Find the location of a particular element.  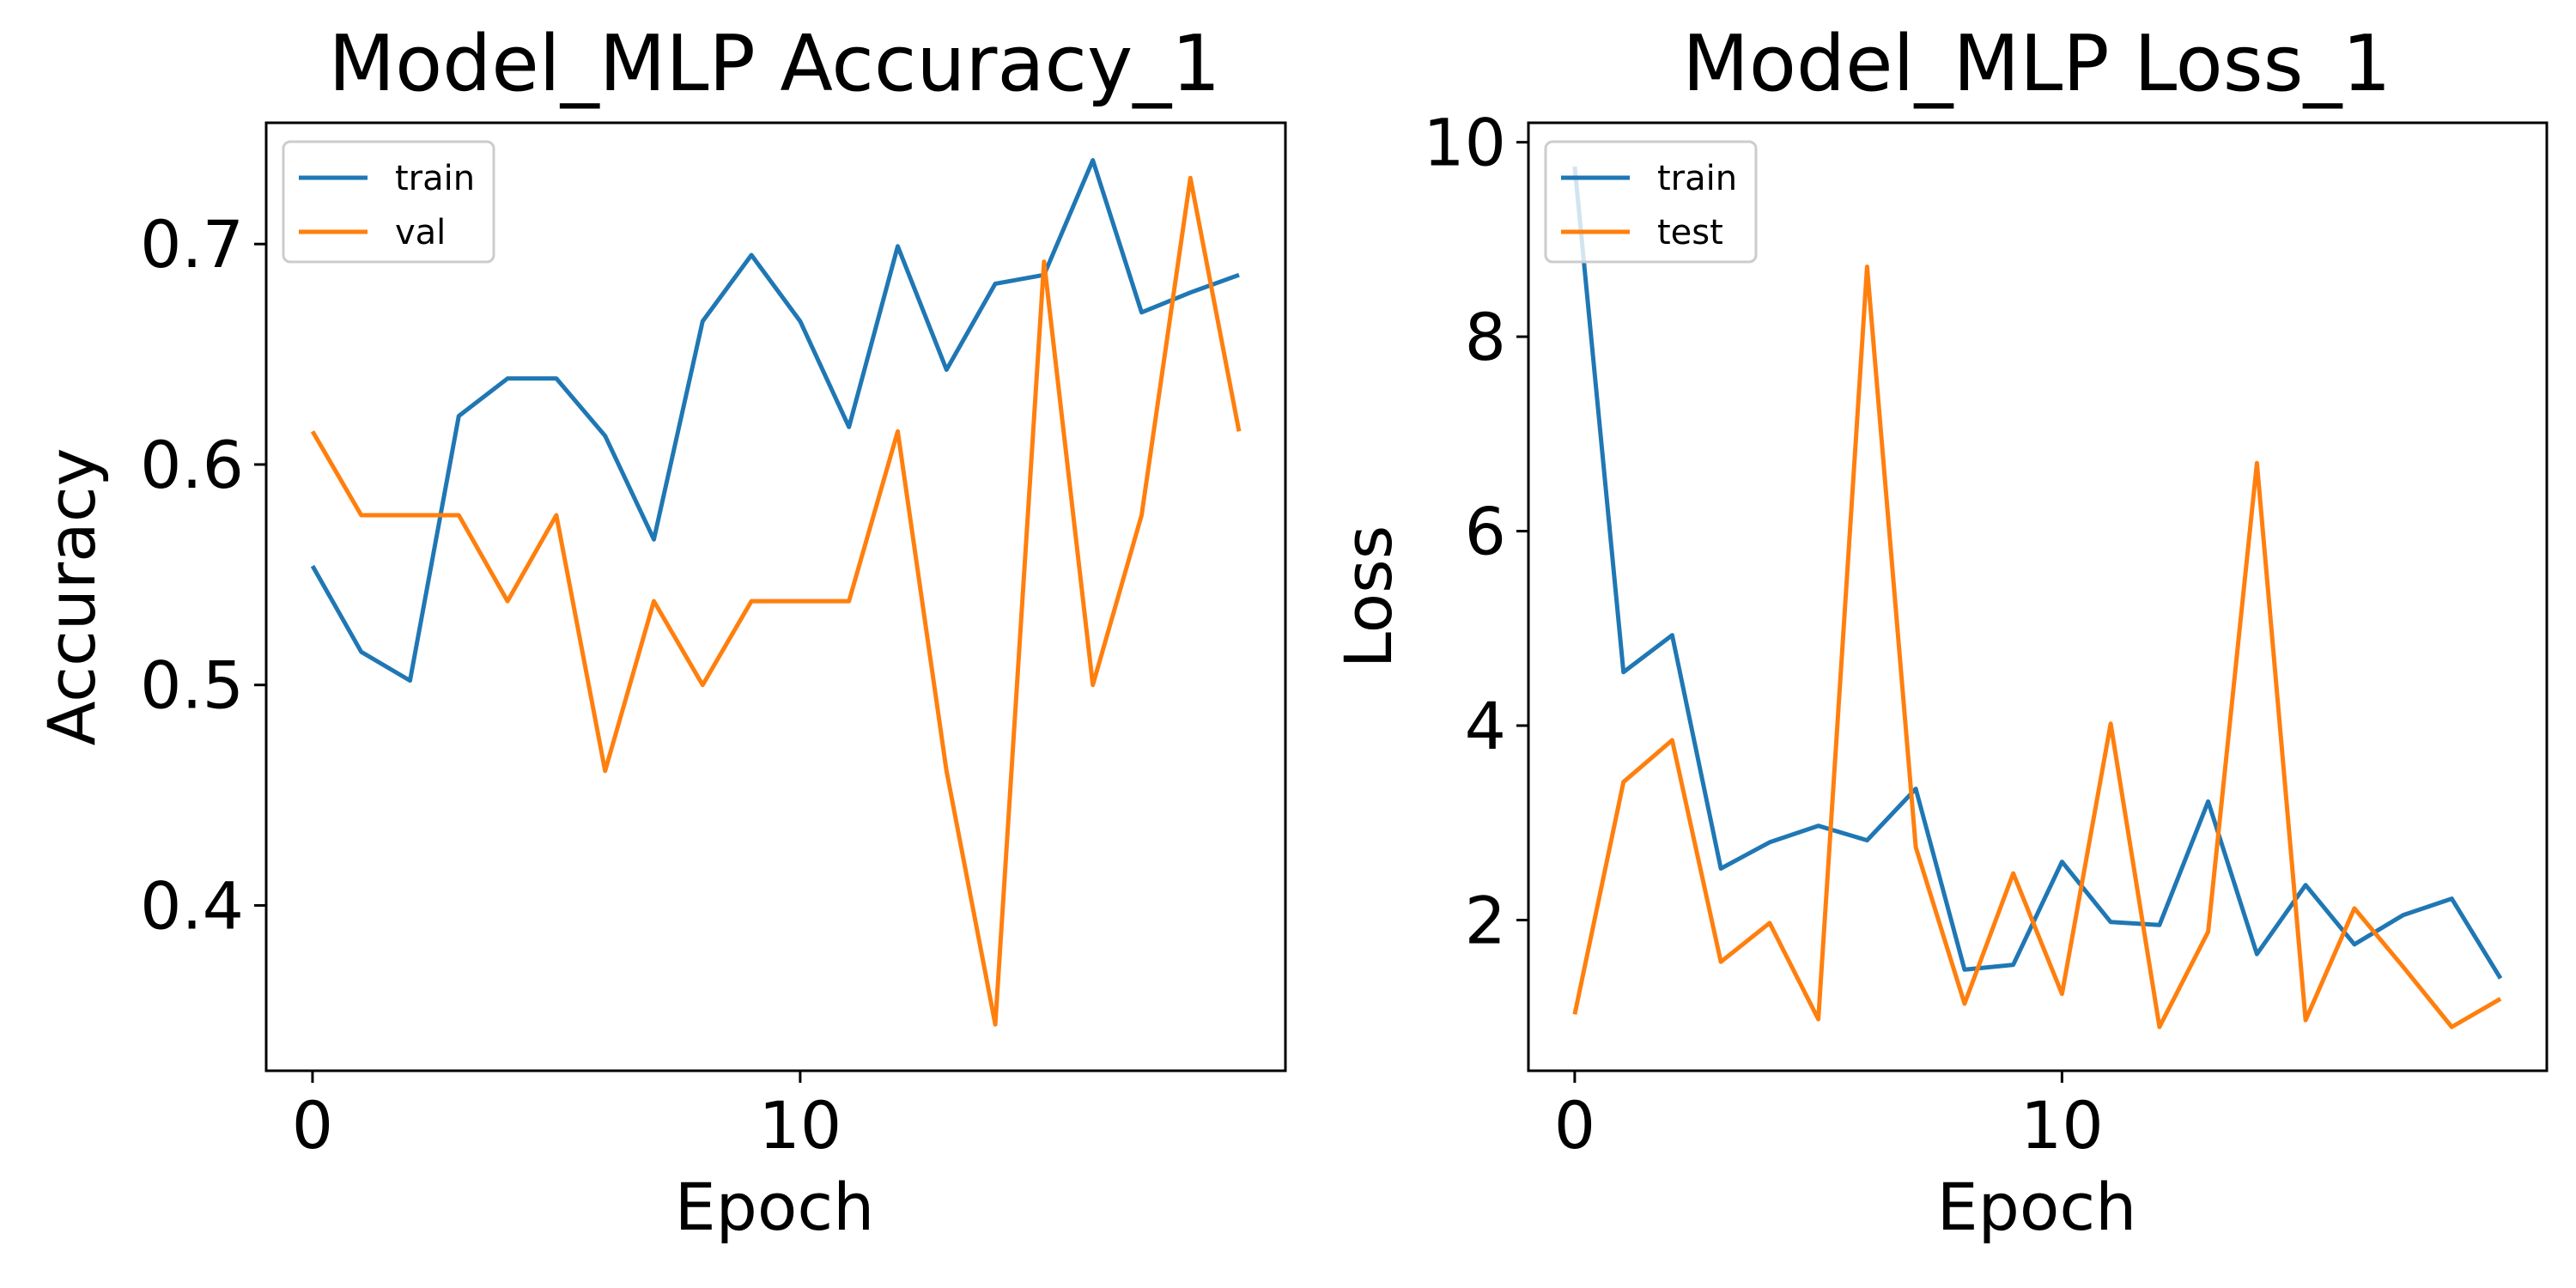

chart-title: Model_MLP Loss_1 is located at coordinates (2036, 64).